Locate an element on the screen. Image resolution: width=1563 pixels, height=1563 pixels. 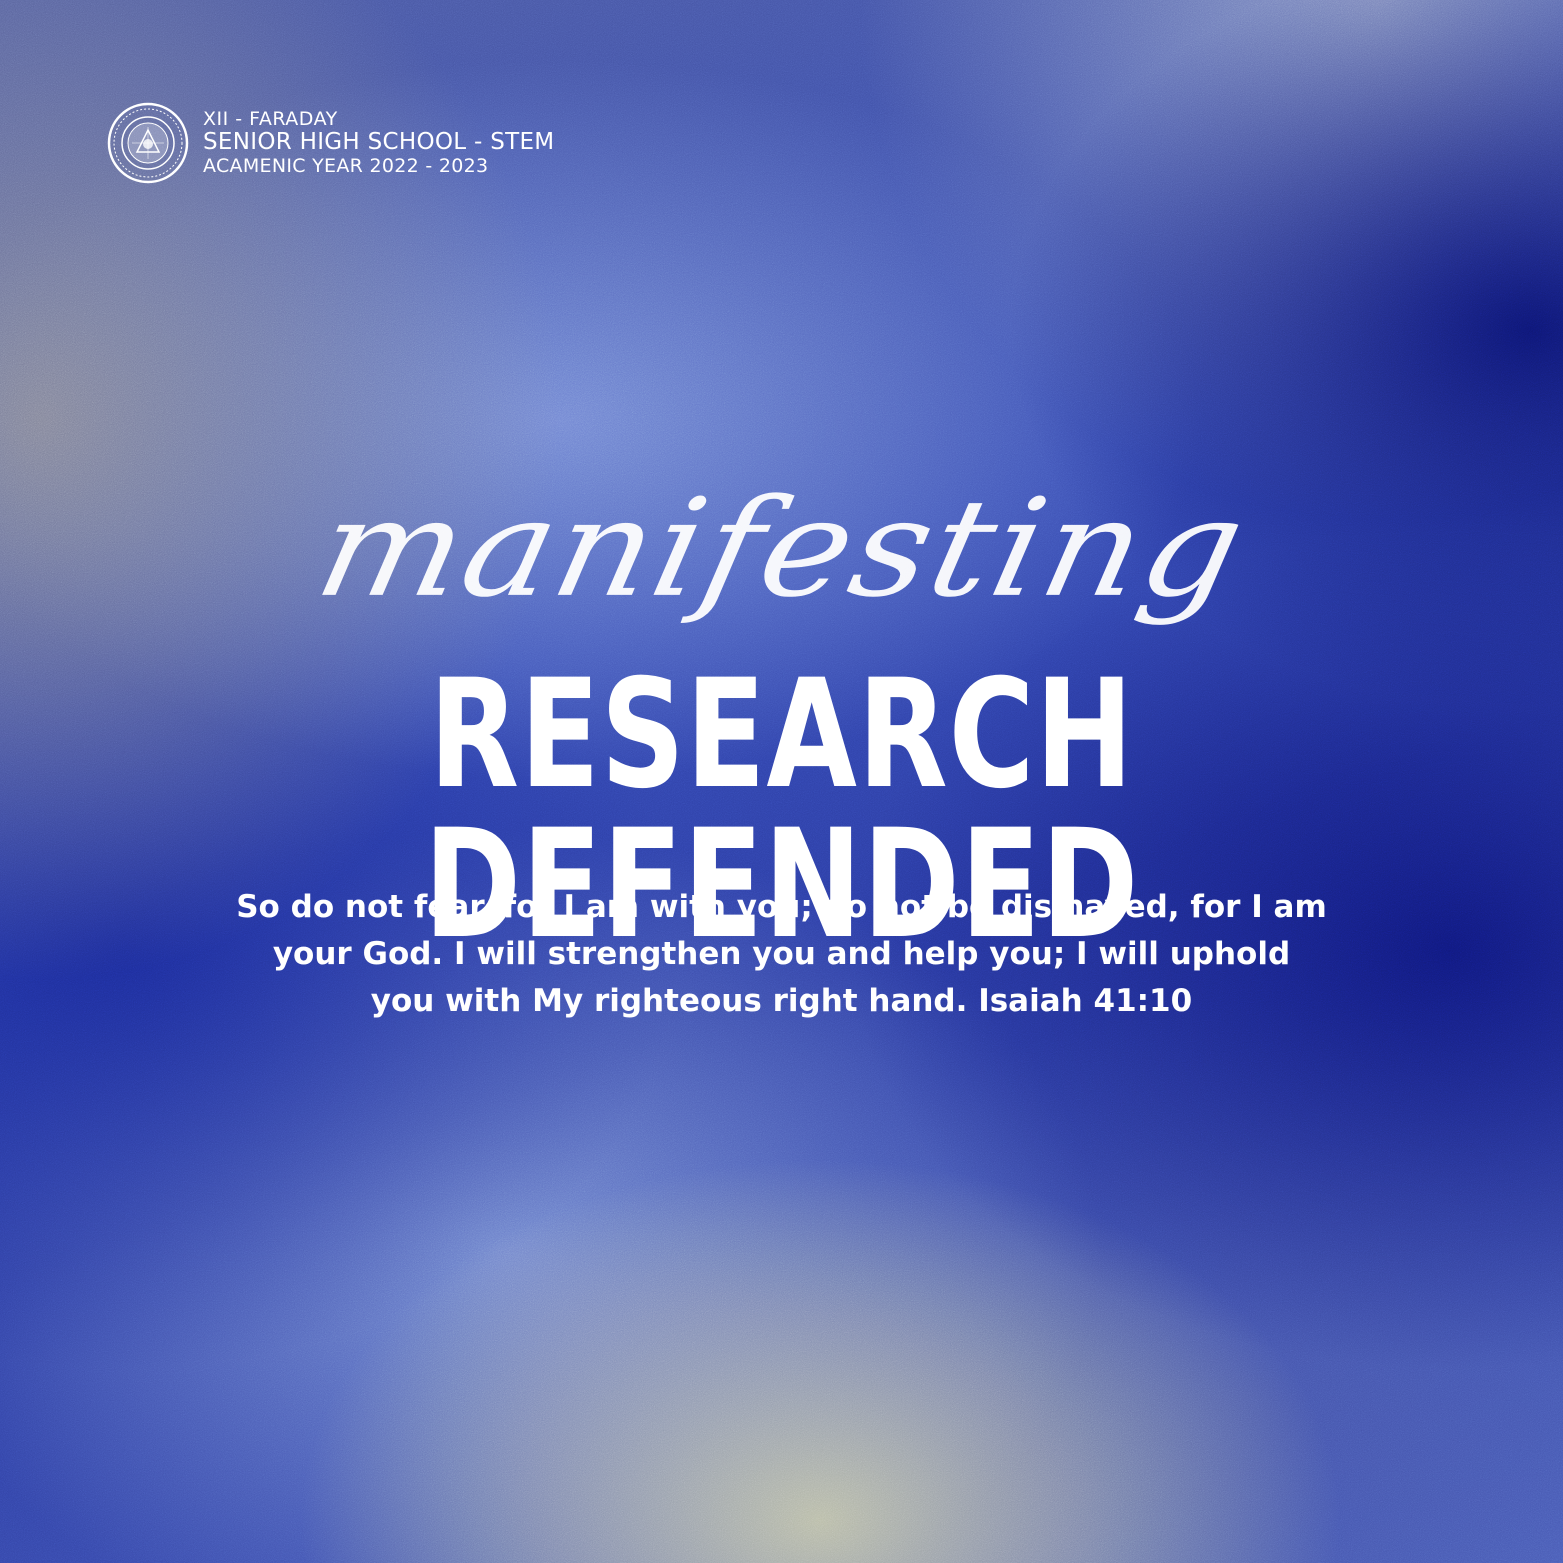
main-title: RESEARCH DEFENDED is located at coordinates (781, 810).